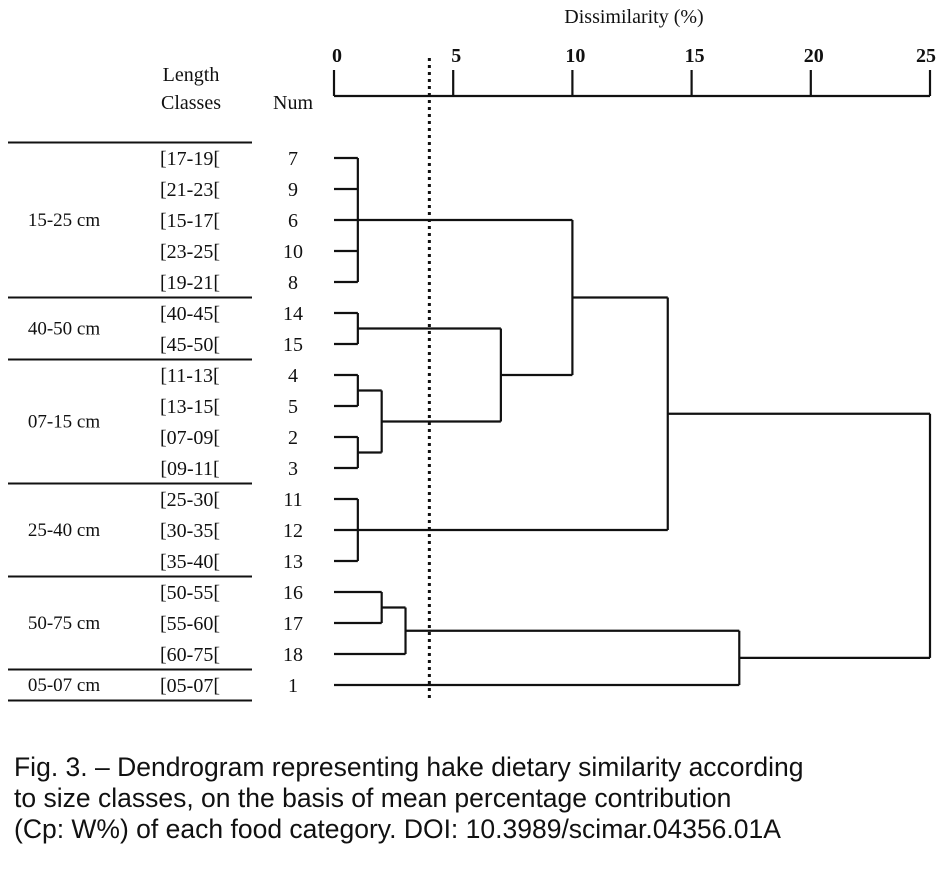 This screenshot has width=945, height=893. Describe the element at coordinates (190, 283) in the screenshot. I see `leaf-class-label: [19-21[` at that location.